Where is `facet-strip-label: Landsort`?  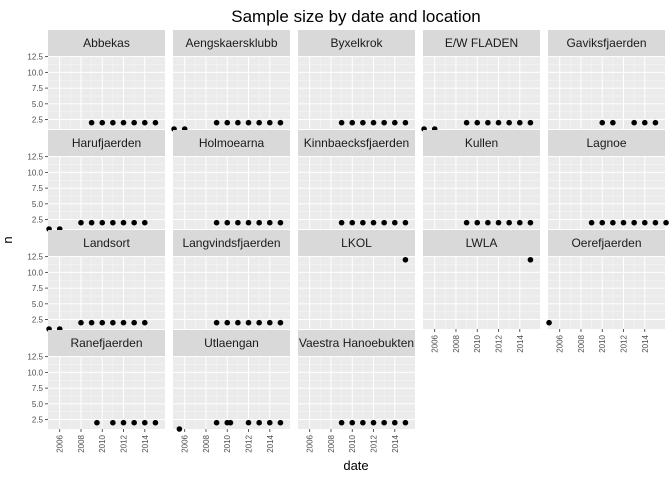 facet-strip-label: Landsort is located at coordinates (106, 243).